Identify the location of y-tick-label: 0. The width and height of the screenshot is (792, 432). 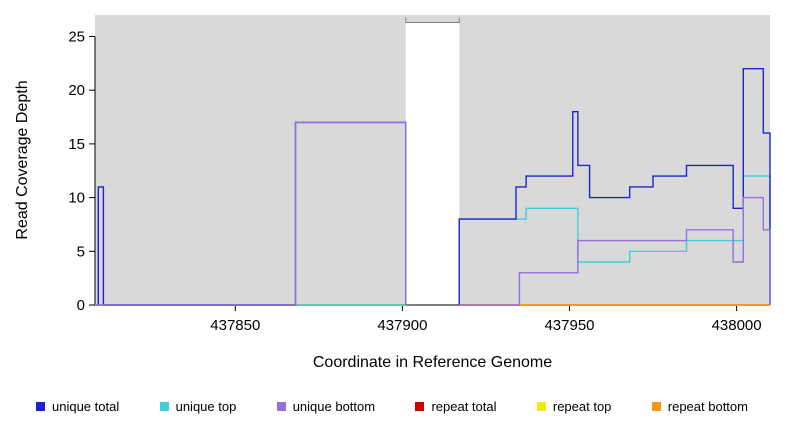
(81, 305).